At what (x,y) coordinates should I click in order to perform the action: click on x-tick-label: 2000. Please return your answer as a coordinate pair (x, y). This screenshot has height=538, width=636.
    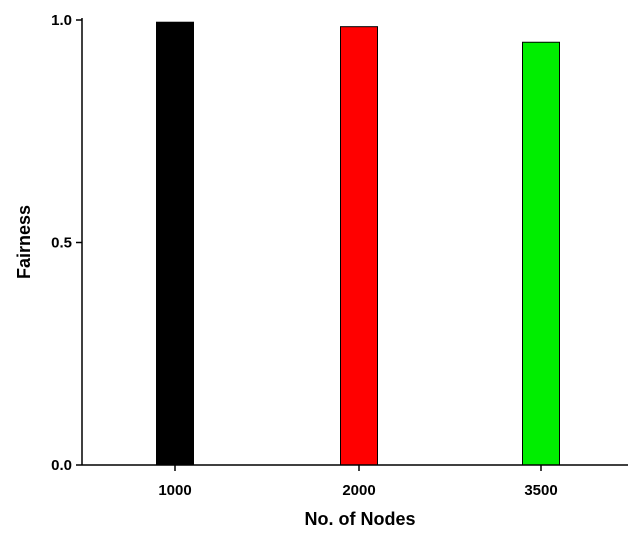
    Looking at the image, I should click on (358, 490).